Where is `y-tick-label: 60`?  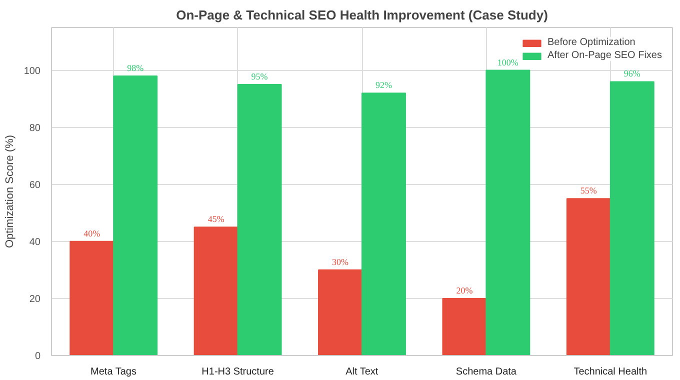
y-tick-label: 60 is located at coordinates (35, 185).